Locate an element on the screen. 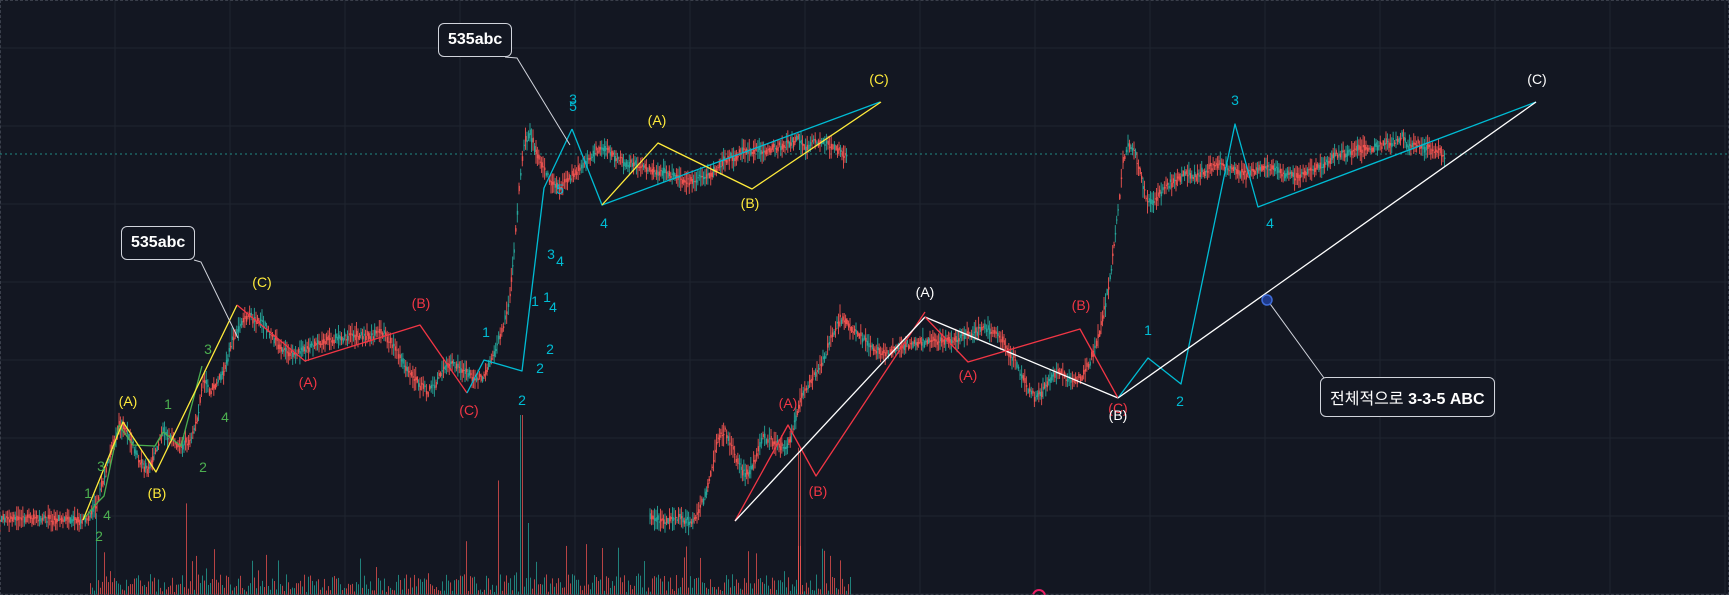  callout-535abc-left: 535abc is located at coordinates (158, 243).